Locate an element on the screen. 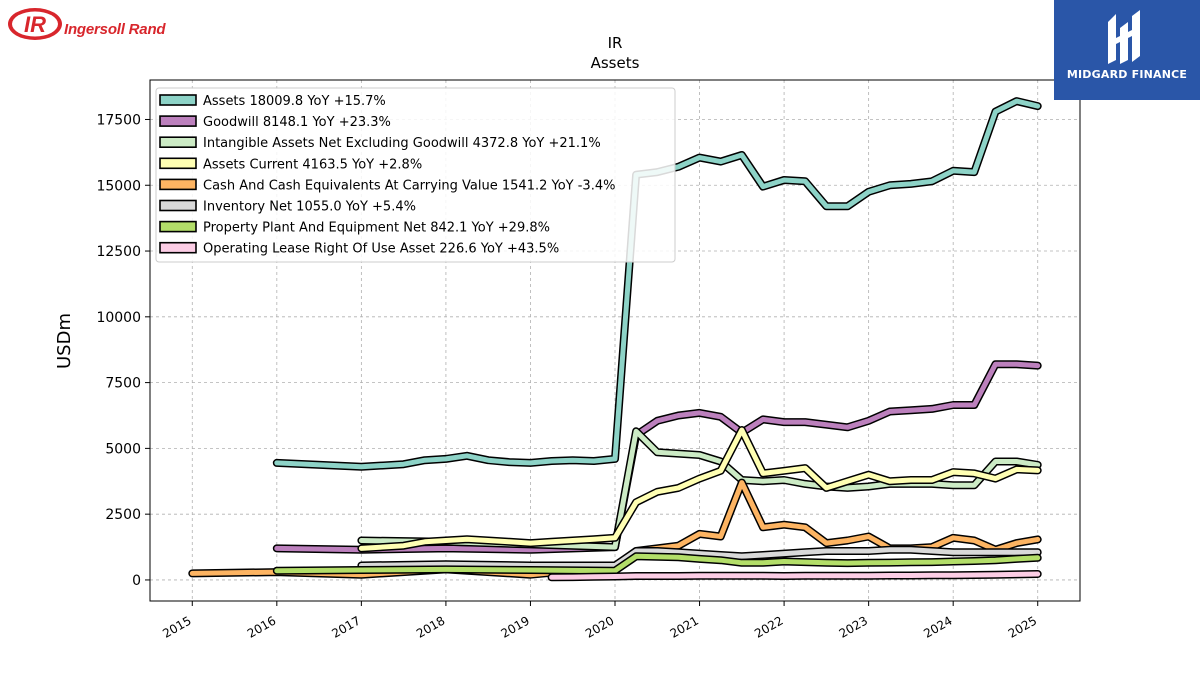 The width and height of the screenshot is (1200, 675). x-tick-label: 2025 is located at coordinates (1022, 626).